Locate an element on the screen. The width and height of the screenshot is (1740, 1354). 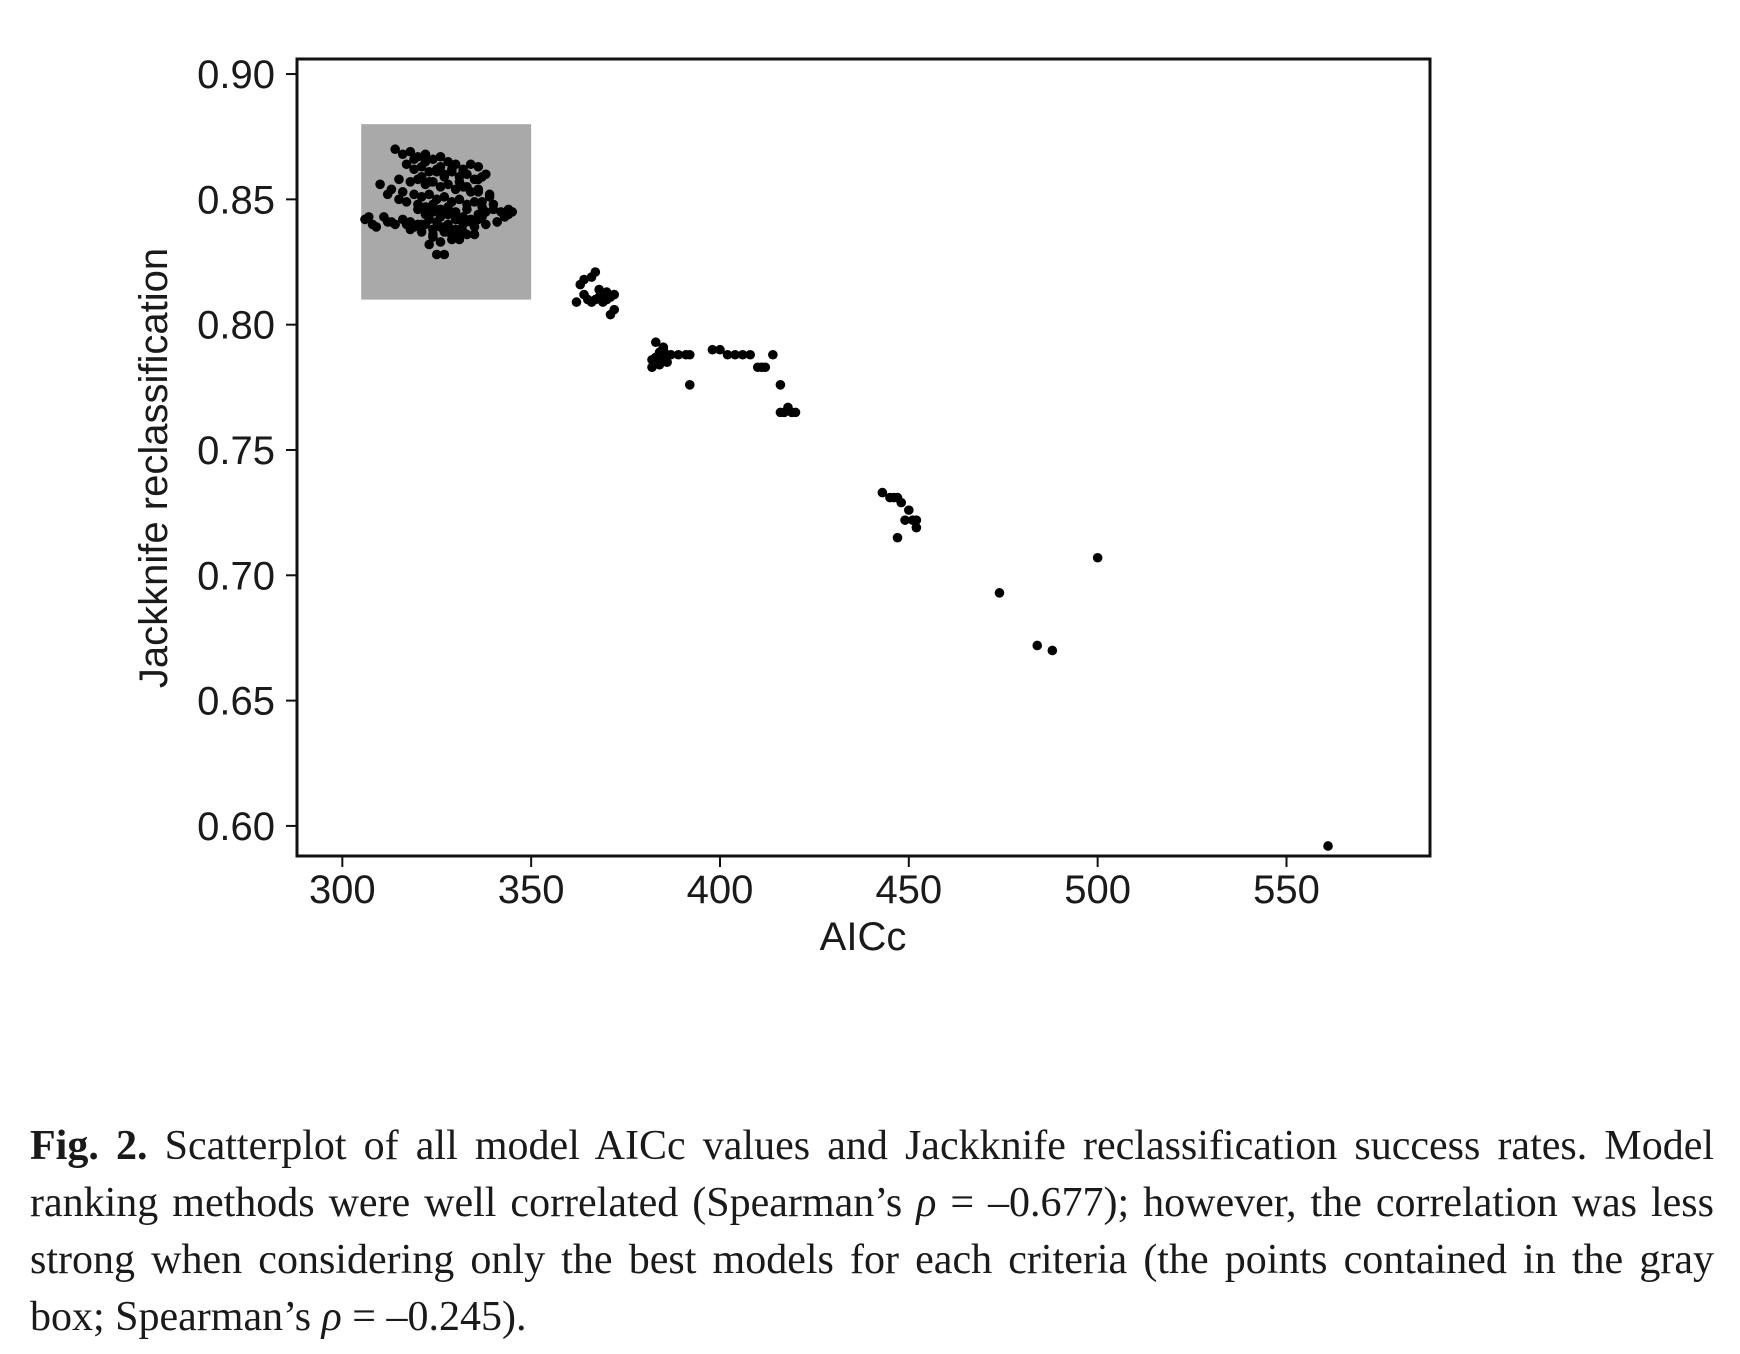
y-tick-label: 0.85 is located at coordinates (236, 200).